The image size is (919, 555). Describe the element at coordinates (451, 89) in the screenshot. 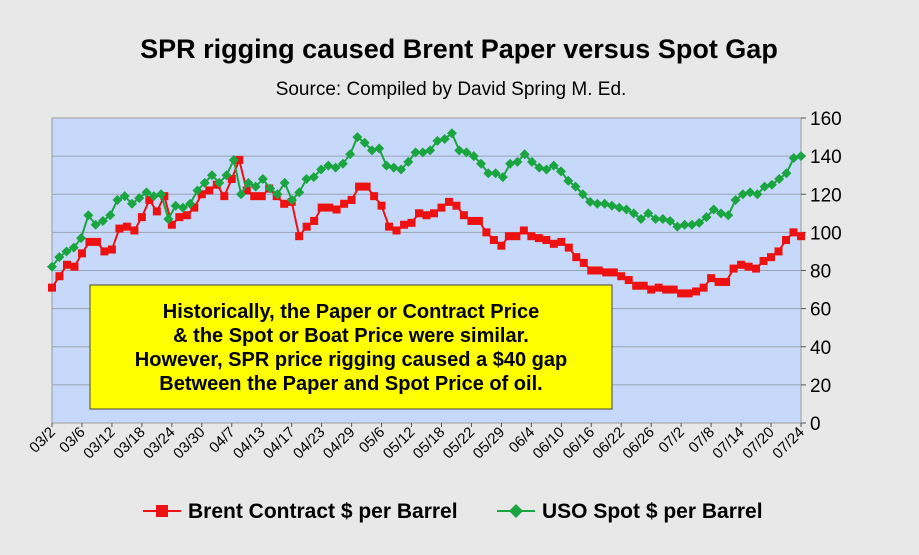

I see `chart-subtitle: Source: Compiled by David Spring M. Ed.` at that location.